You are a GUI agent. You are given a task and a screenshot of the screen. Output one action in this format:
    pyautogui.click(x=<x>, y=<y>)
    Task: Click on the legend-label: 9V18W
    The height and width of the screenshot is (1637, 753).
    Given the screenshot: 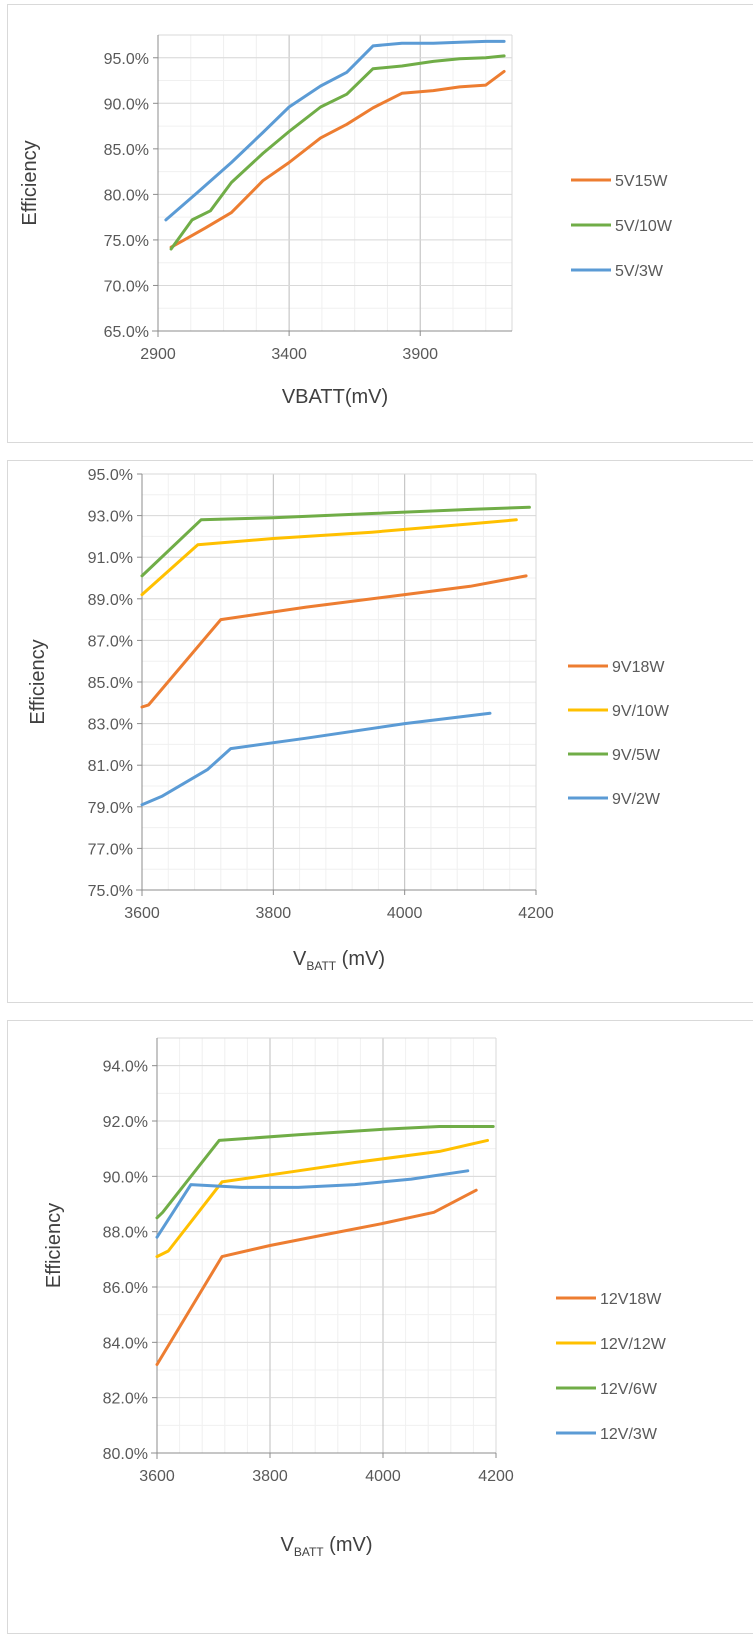 What is the action you would take?
    pyautogui.click(x=638, y=667)
    